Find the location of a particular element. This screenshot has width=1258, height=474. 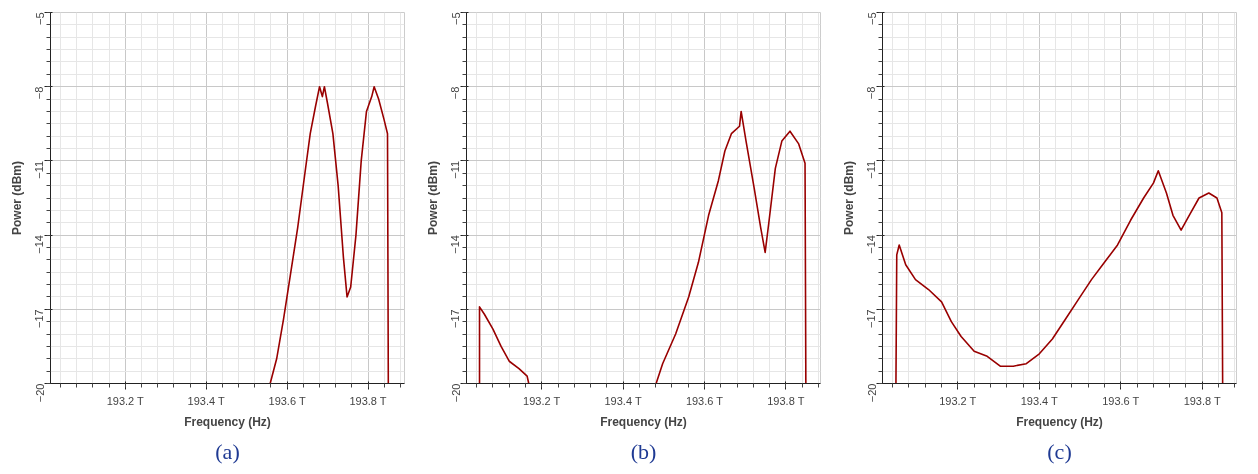

text: (b) is located at coordinates (643, 451).